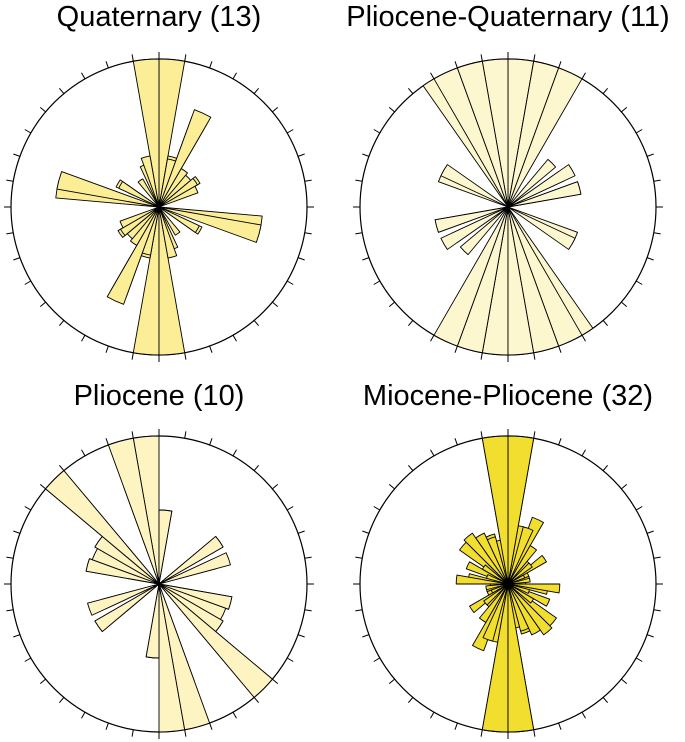 This screenshot has width=685, height=742. What do you see at coordinates (507, 17) in the screenshot?
I see `panel-title: Pliocene-Quaternary (11)` at bounding box center [507, 17].